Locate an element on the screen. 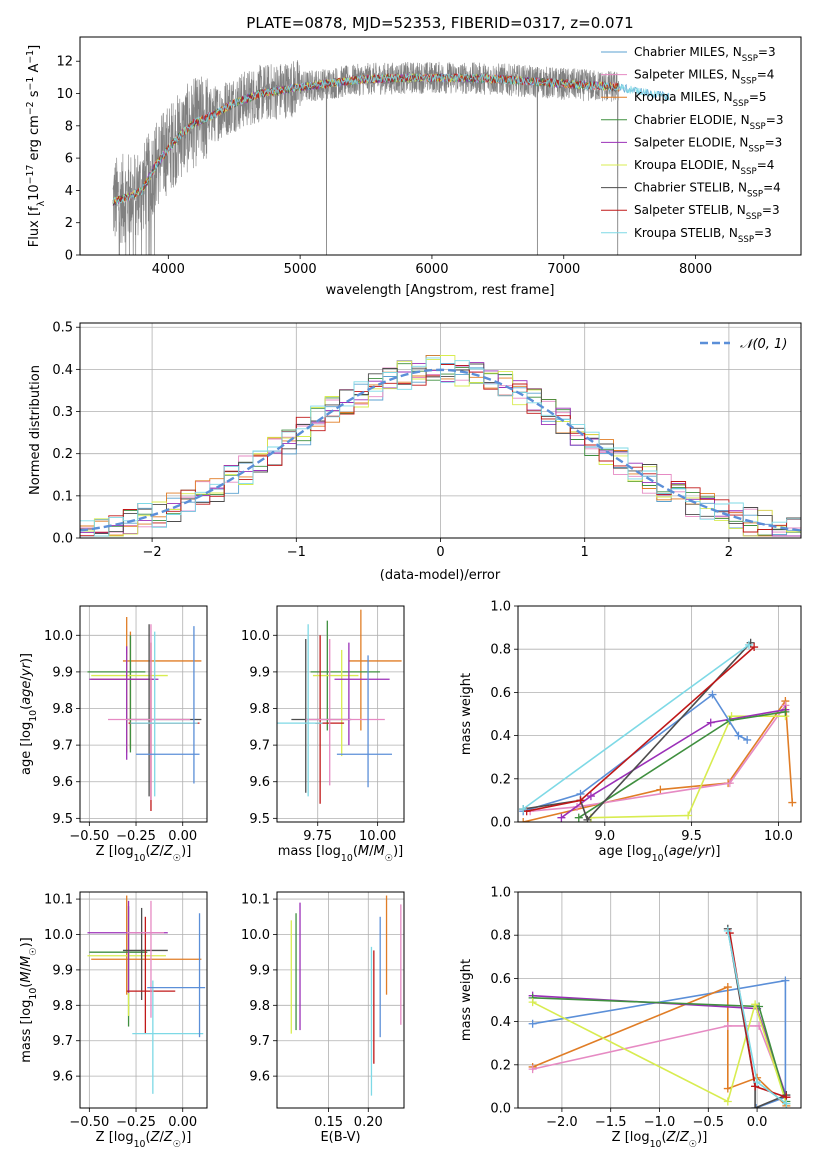  x-tick-label: 0.15 is located at coordinates (328, 1122).